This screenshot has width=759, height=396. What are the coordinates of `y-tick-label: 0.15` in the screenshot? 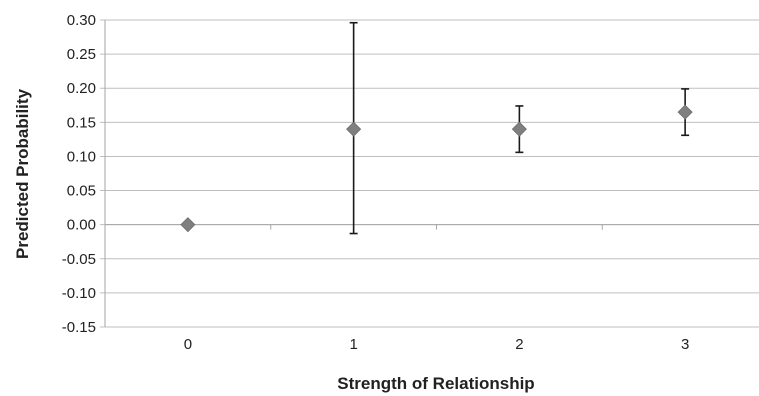 It's located at (81, 122).